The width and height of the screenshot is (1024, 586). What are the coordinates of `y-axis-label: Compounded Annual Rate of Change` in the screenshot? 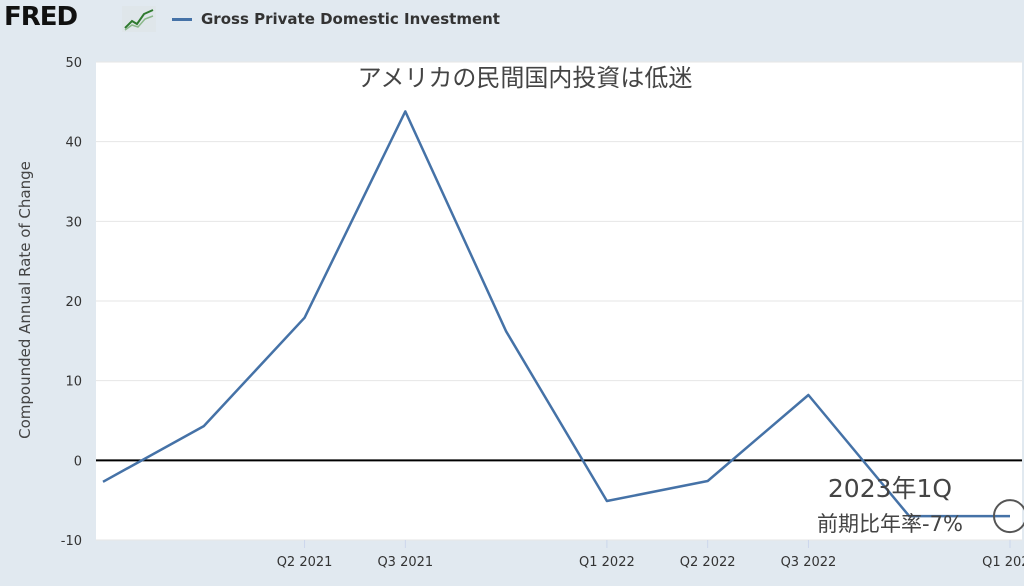 It's located at (25, 300).